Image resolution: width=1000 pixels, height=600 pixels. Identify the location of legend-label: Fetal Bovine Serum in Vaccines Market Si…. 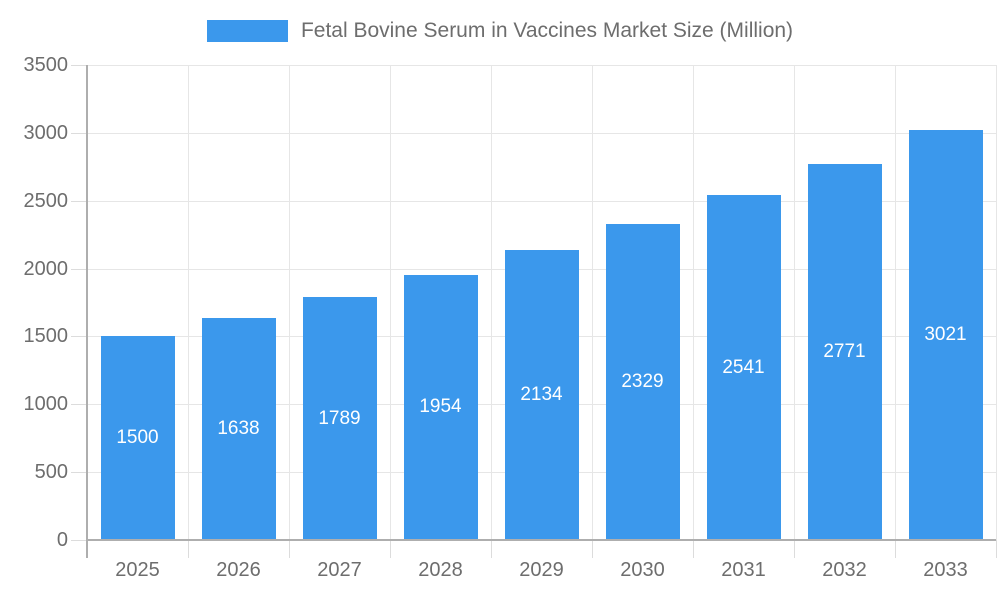
(547, 30).